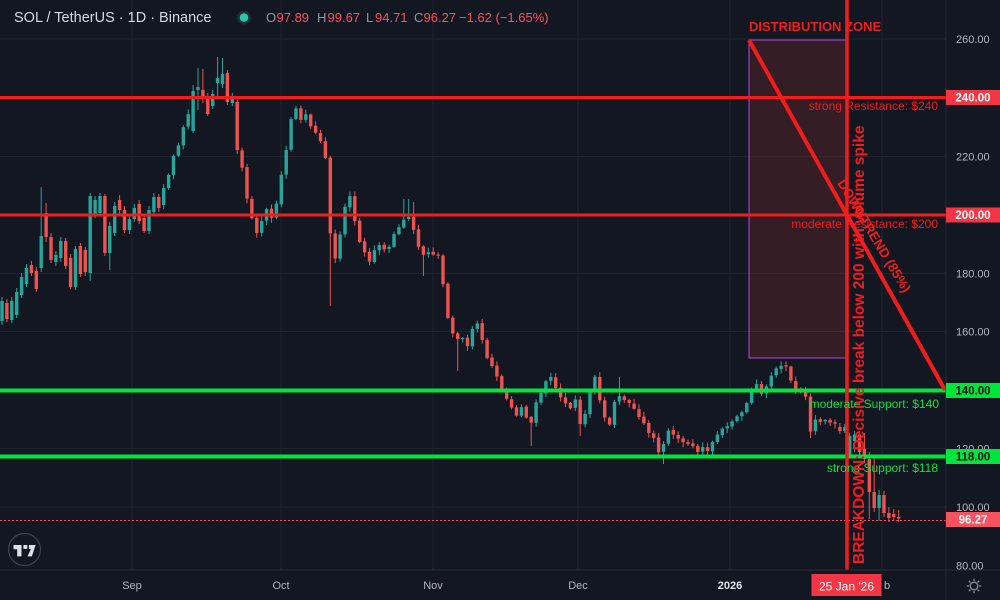 Image resolution: width=1000 pixels, height=600 pixels. Describe the element at coordinates (973, 40) in the screenshot. I see `svg-text: 260.00` at that location.